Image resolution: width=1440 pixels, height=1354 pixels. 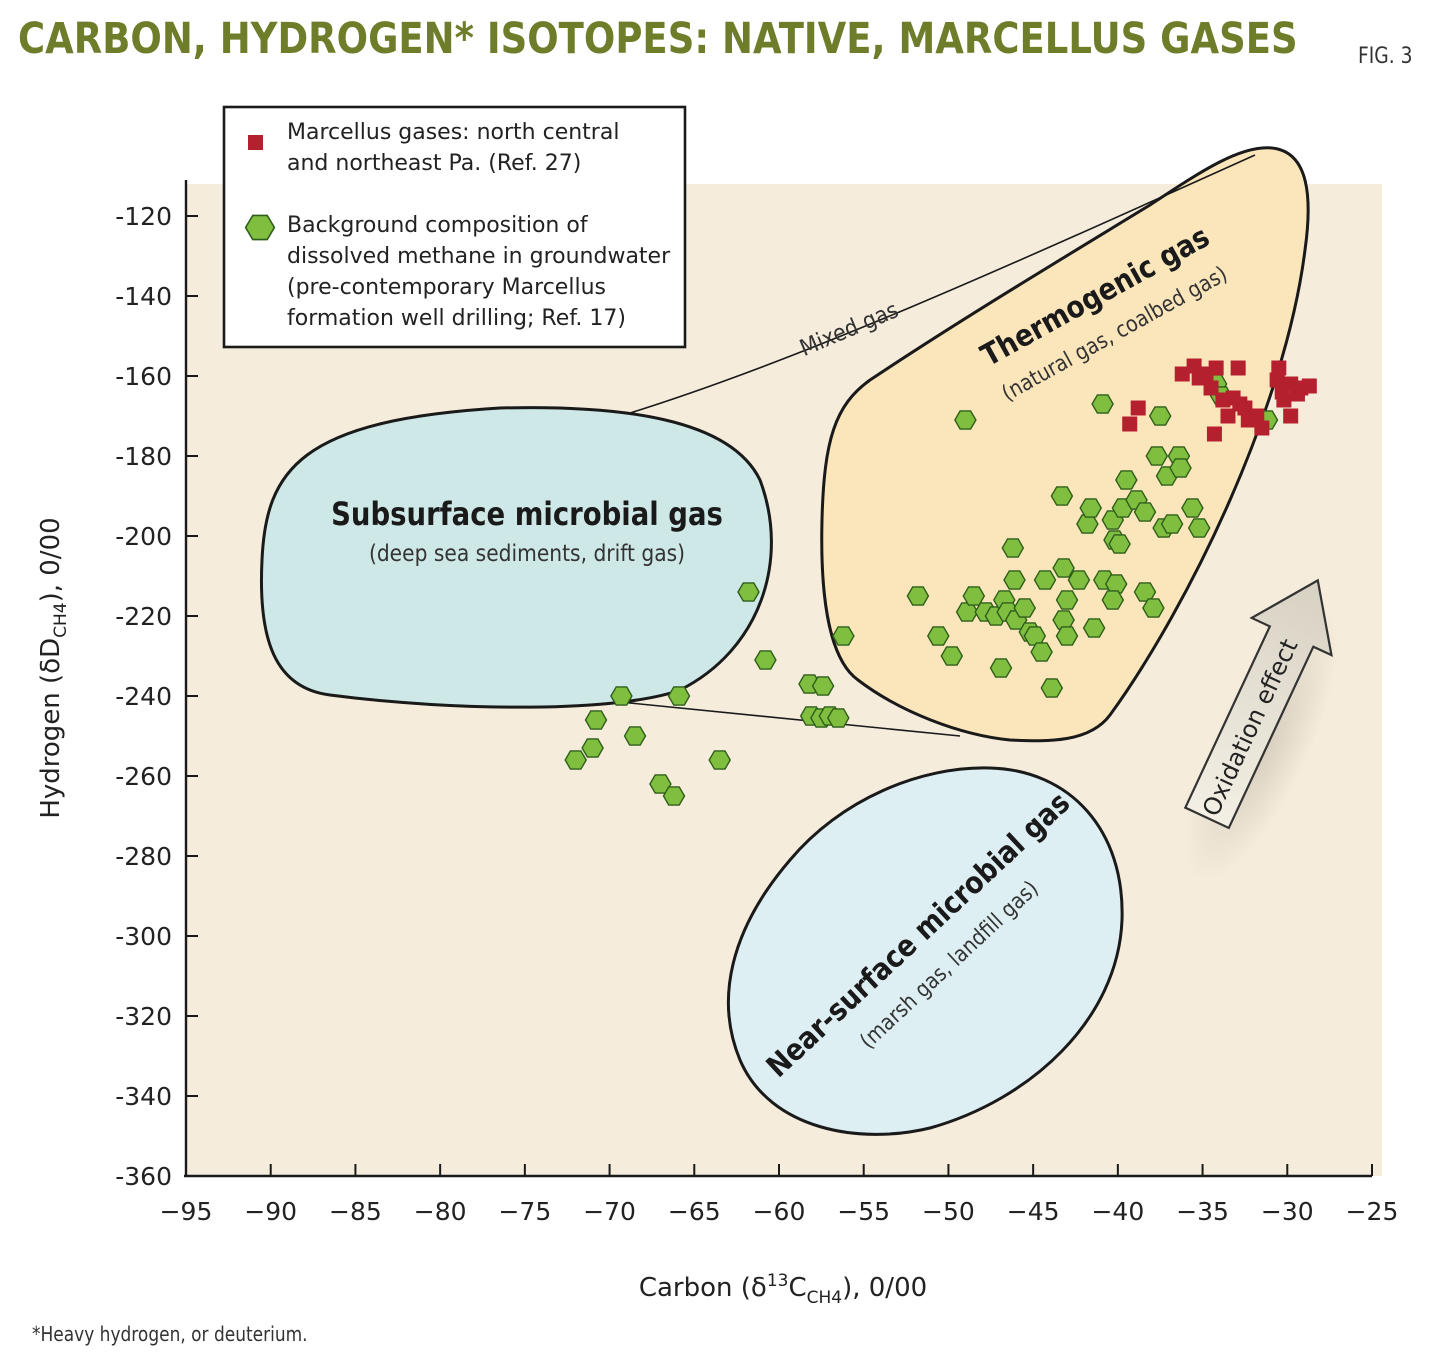 I want to click on legend-line: Background composition of, so click(x=438, y=225).